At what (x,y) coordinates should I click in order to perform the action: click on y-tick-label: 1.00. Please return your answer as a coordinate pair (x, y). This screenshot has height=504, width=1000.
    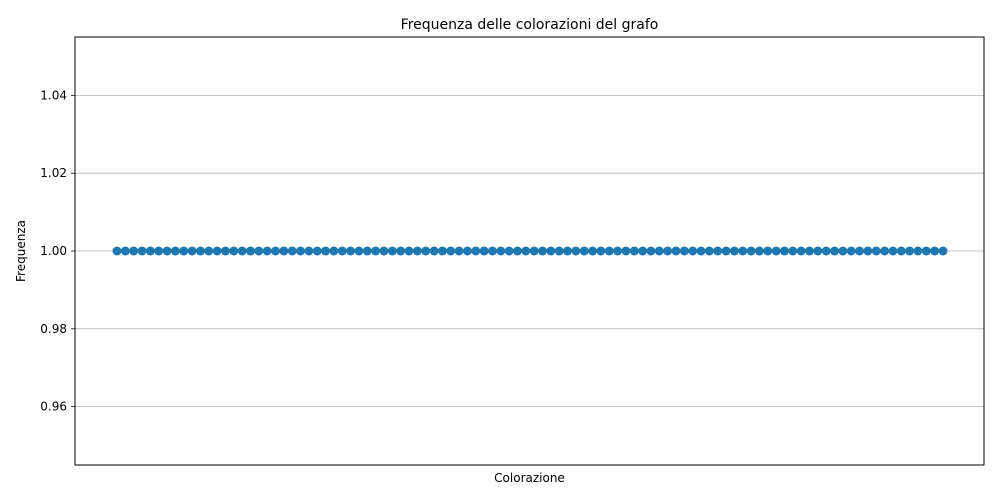
    Looking at the image, I should click on (53, 251).